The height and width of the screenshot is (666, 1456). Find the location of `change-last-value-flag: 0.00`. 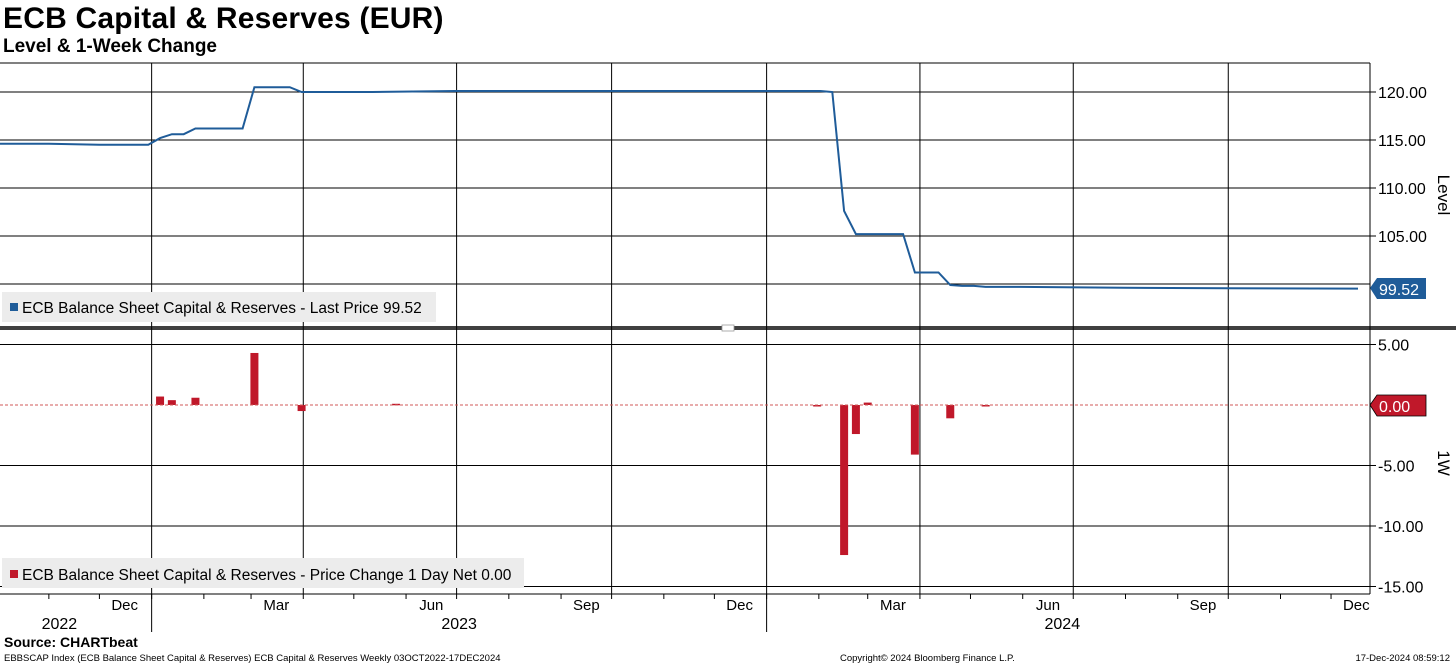

change-last-value-flag: 0.00 is located at coordinates (1398, 405).